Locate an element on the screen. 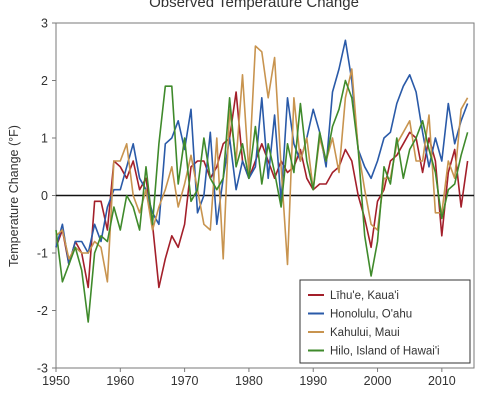 The height and width of the screenshot is (400, 495). y-tick-label: -3 is located at coordinates (42, 369).